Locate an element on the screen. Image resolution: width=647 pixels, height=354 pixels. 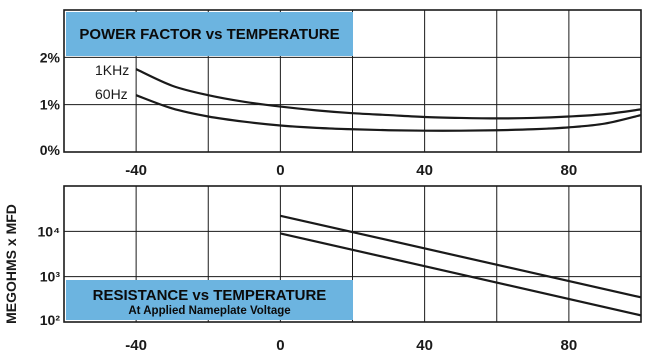
series-label: 1KHz is located at coordinates (112, 70).